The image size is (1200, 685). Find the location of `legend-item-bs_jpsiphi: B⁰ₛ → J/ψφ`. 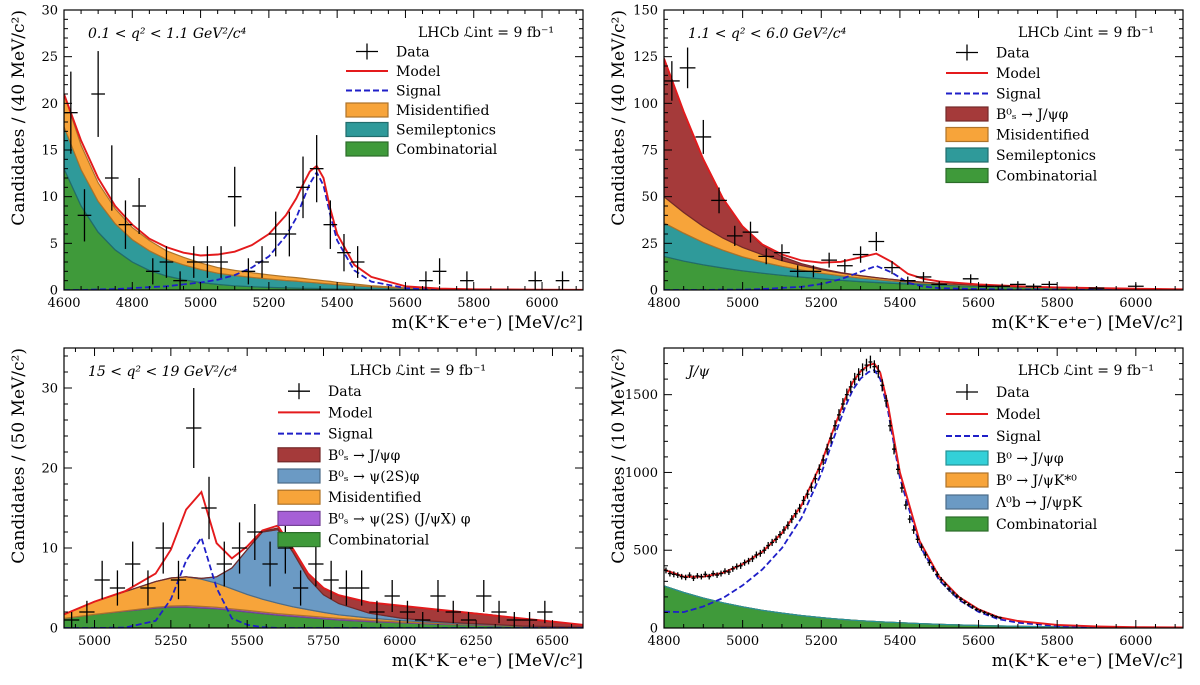

legend-item-bs_jpsiphi: B⁰ₛ → J/ψφ is located at coordinates (339, 455).